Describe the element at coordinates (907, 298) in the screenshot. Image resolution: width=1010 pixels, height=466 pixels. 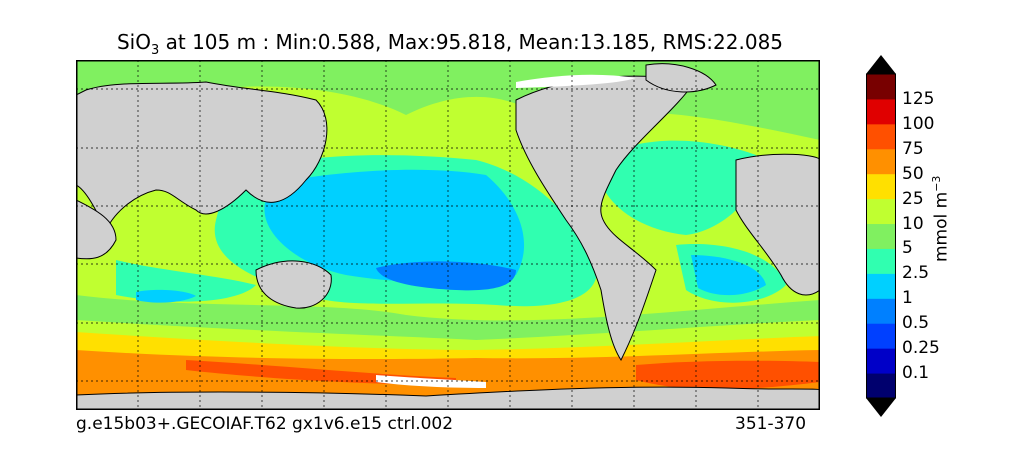
I see `colorbar-tick-label: 1` at that location.